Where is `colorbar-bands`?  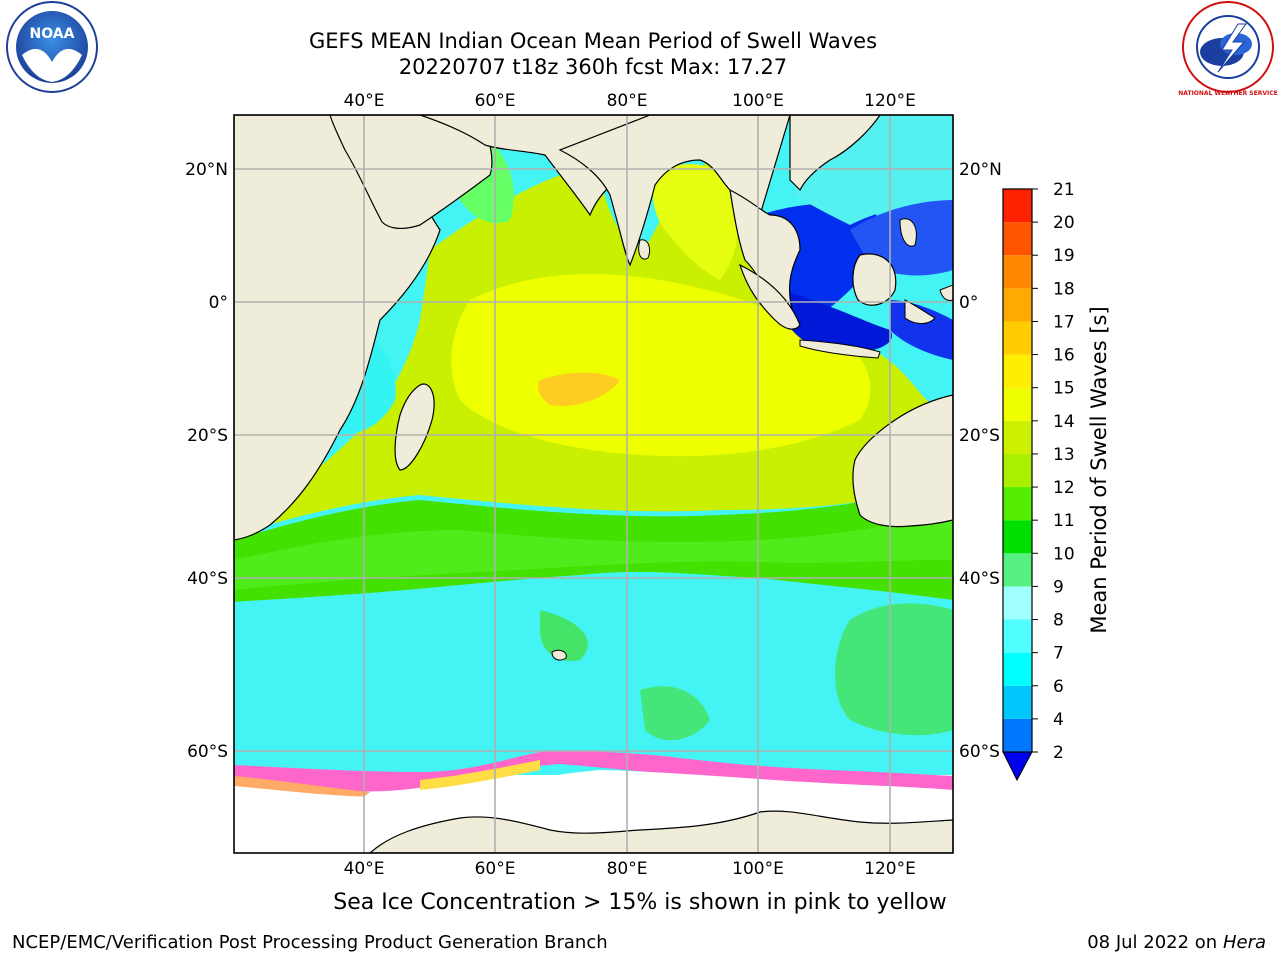 colorbar-bands is located at coordinates (1017, 470).